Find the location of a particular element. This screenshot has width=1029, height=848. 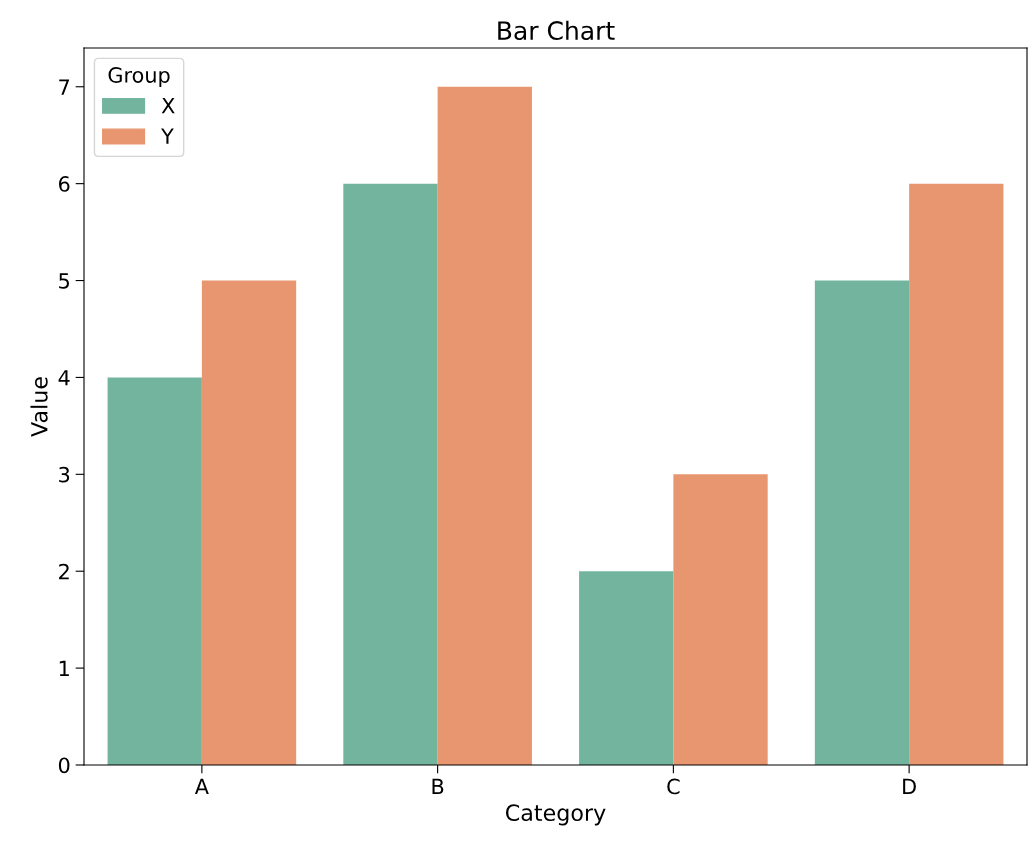

y-tick-label: 2 is located at coordinates (64, 571).